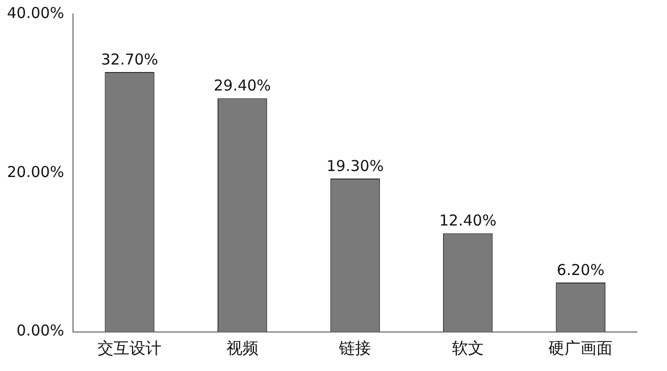 The width and height of the screenshot is (667, 371). What do you see at coordinates (580, 269) in the screenshot?
I see `data-label: 6.20%` at bounding box center [580, 269].